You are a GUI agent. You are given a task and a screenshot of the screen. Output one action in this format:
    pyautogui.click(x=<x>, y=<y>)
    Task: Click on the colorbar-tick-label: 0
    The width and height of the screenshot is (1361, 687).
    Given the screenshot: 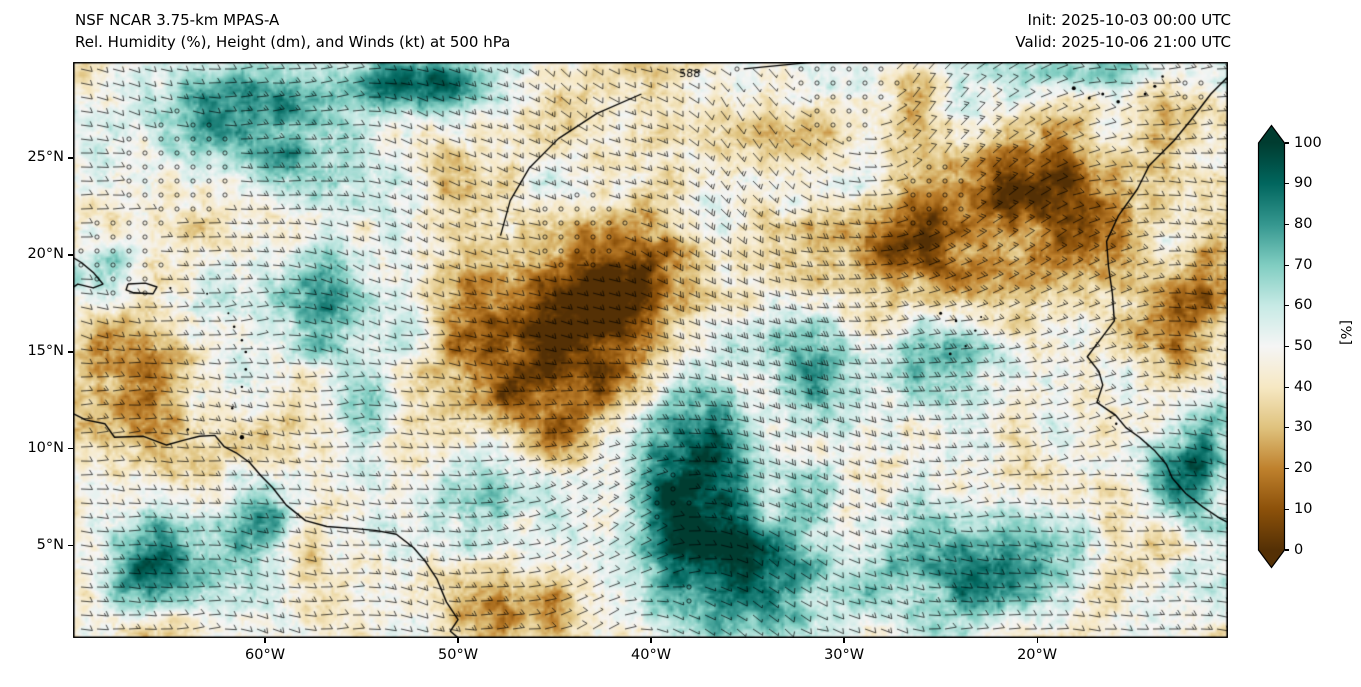 What is the action you would take?
    pyautogui.click(x=1299, y=549)
    